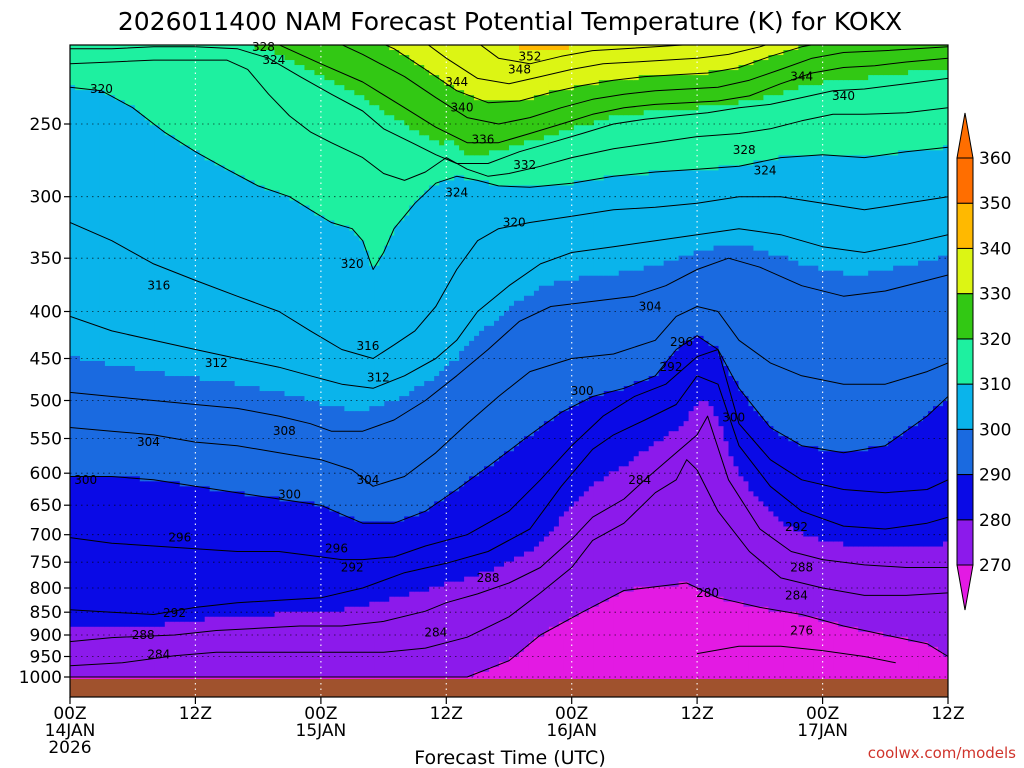  Describe the element at coordinates (995, 476) in the screenshot. I see `colorbar-label: 290` at that location.